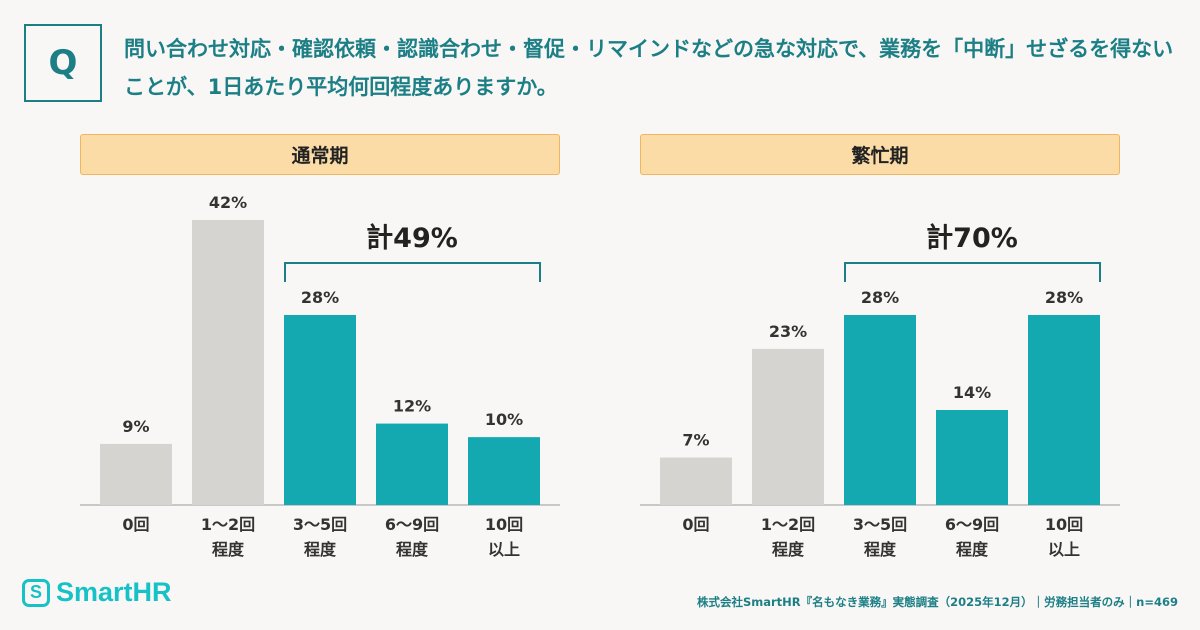 The image size is (1200, 630). Describe the element at coordinates (788, 331) in the screenshot. I see `data-label: 23%` at that location.